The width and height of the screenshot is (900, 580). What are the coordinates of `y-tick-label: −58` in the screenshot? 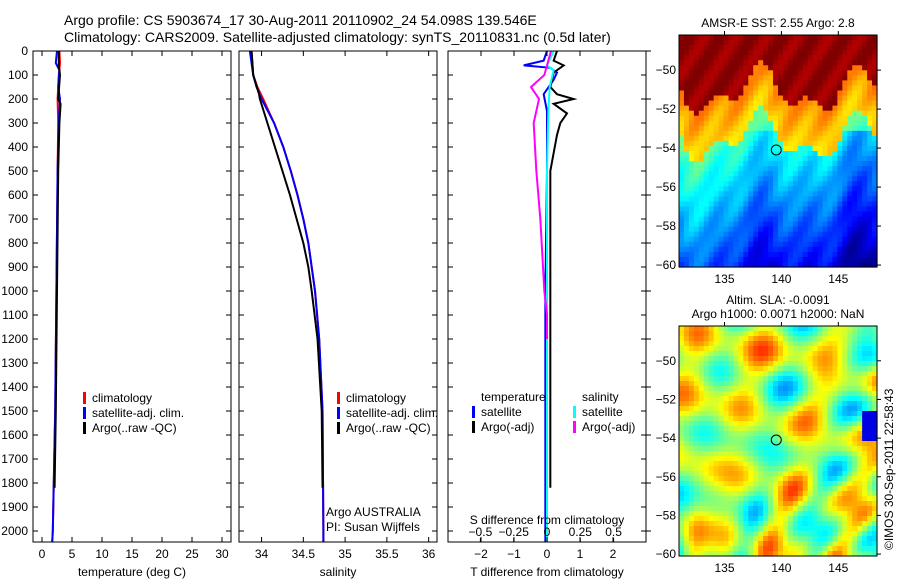 It's located at (666, 226).